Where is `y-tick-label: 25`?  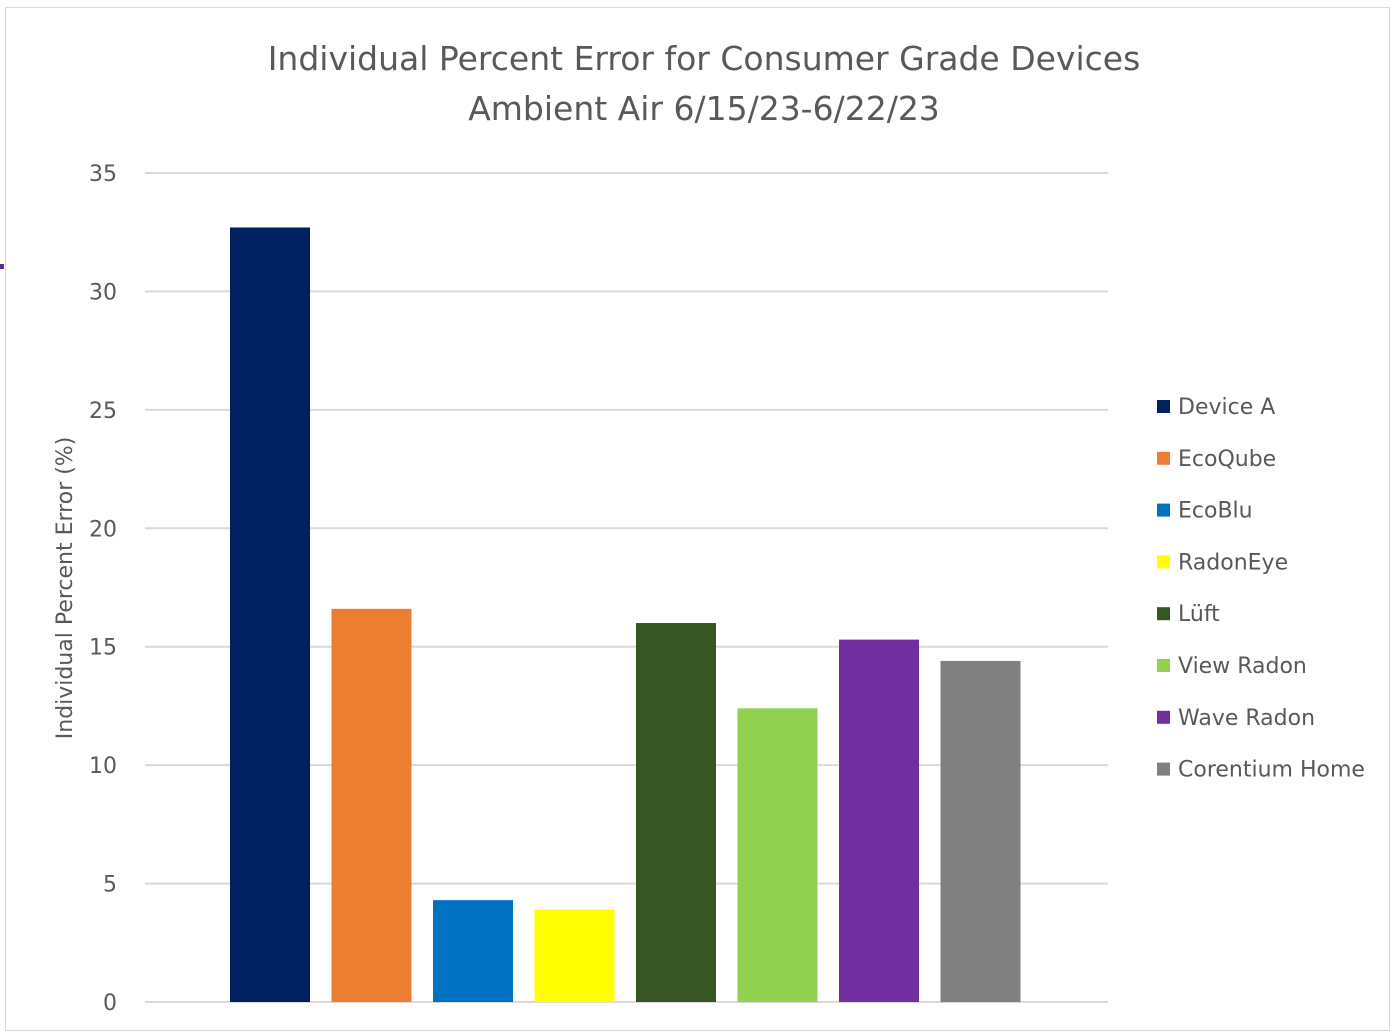
y-tick-label: 25 is located at coordinates (103, 411).